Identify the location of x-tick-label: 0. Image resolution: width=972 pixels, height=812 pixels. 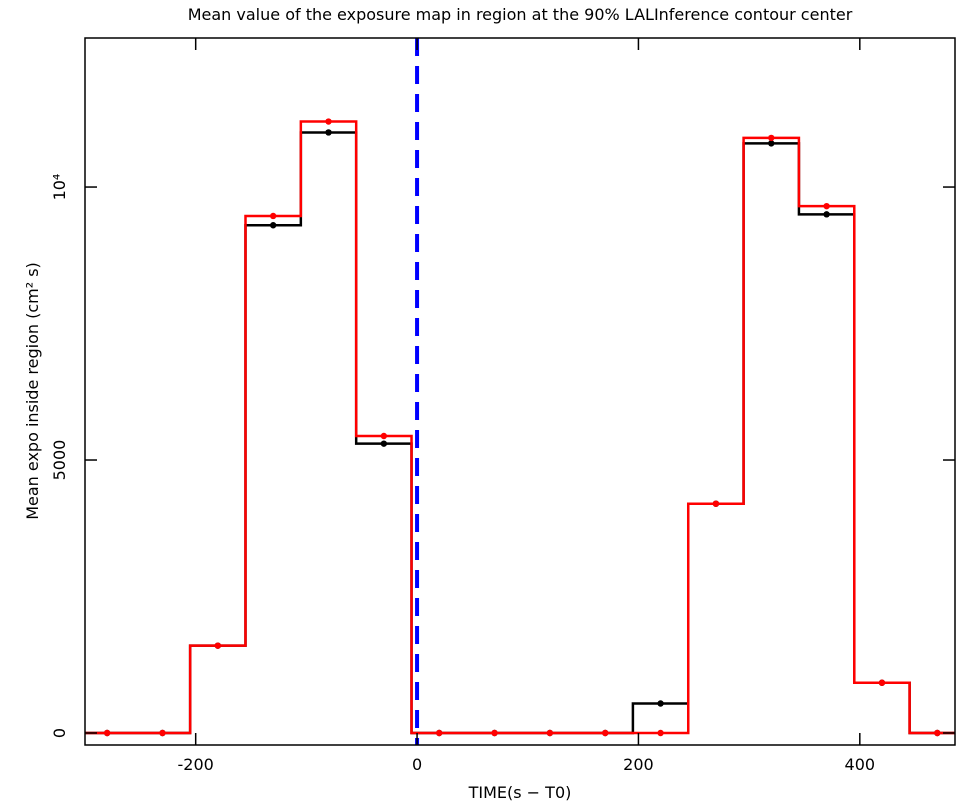
(417, 764).